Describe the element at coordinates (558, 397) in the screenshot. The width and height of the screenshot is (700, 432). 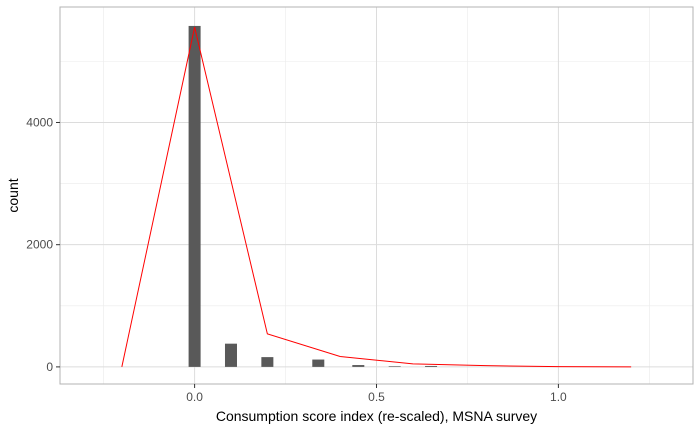
I see `x-tick-label: 1.0` at that location.